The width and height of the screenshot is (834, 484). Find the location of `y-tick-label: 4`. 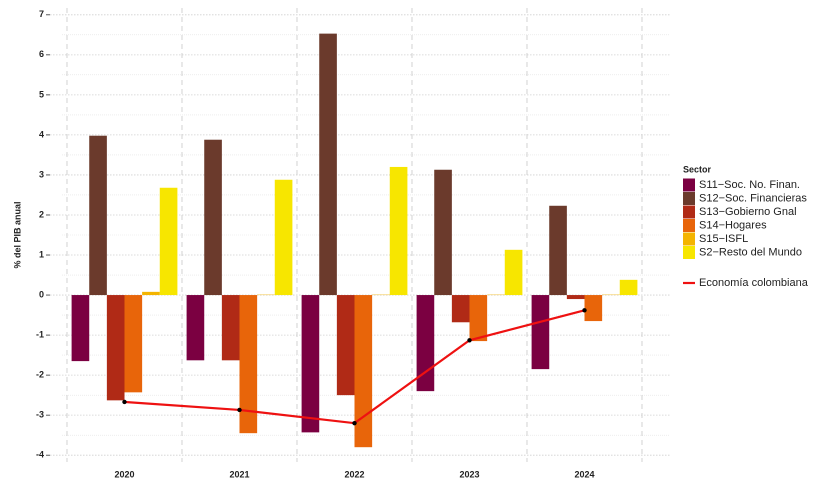

y-tick-label: 4 is located at coordinates (41, 134).